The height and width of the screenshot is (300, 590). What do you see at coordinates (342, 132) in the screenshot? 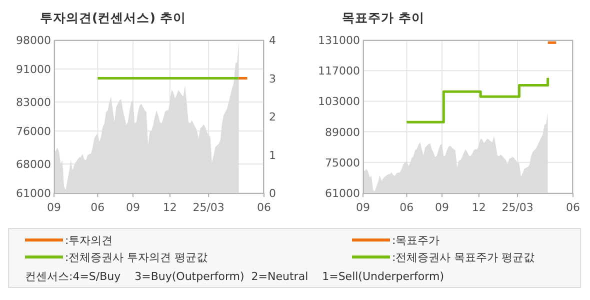
I see `y-tick-label: 89000` at bounding box center [342, 132].